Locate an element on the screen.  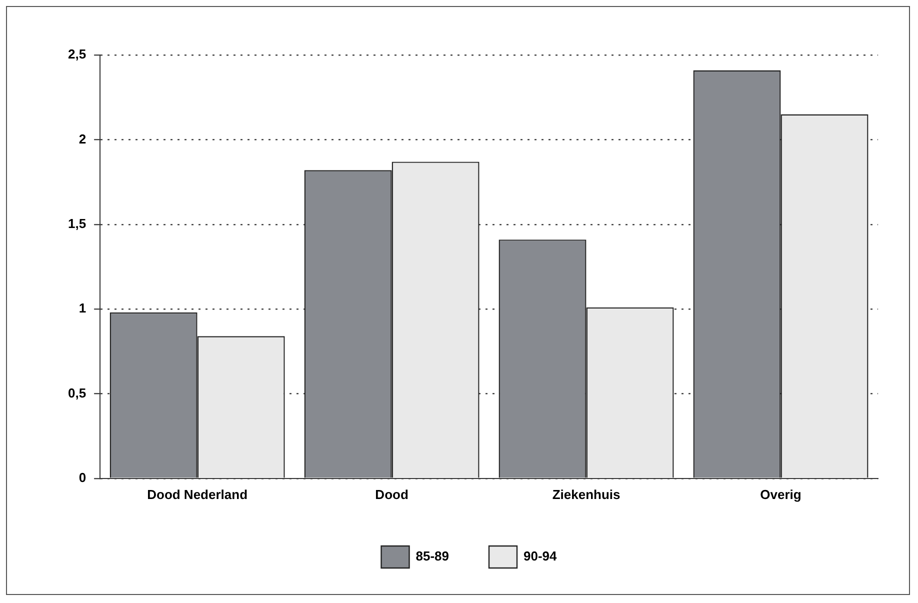
y-tick-label: 2 is located at coordinates (82, 138).